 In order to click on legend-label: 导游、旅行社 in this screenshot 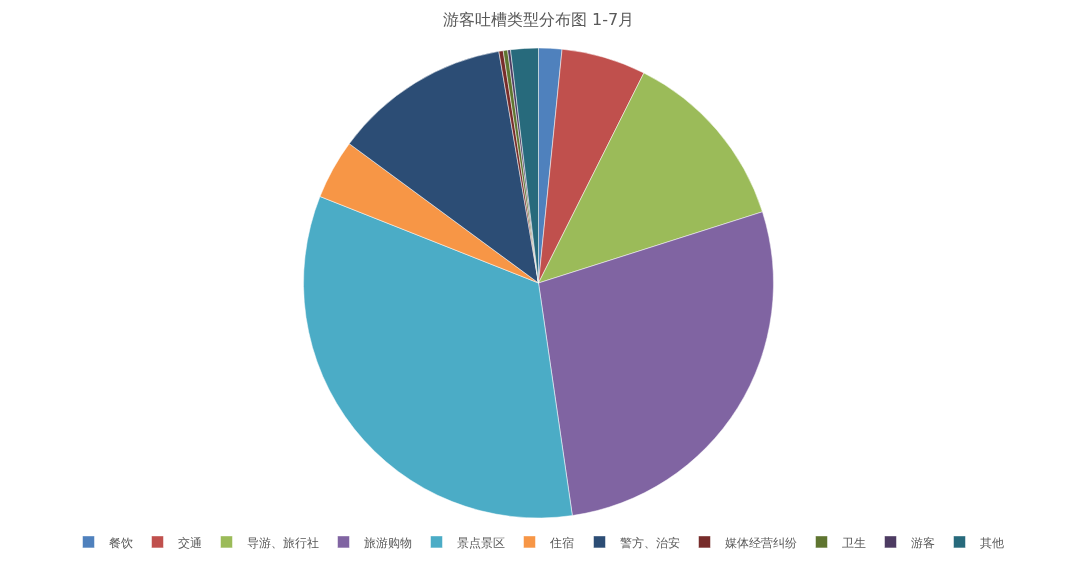, I will do `click(282, 542)`.